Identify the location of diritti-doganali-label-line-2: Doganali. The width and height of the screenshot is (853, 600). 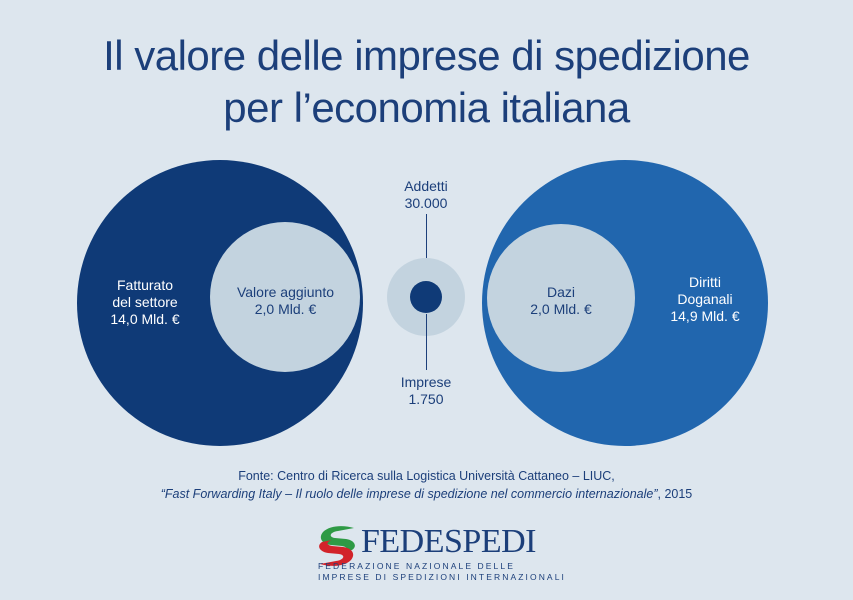
(705, 299).